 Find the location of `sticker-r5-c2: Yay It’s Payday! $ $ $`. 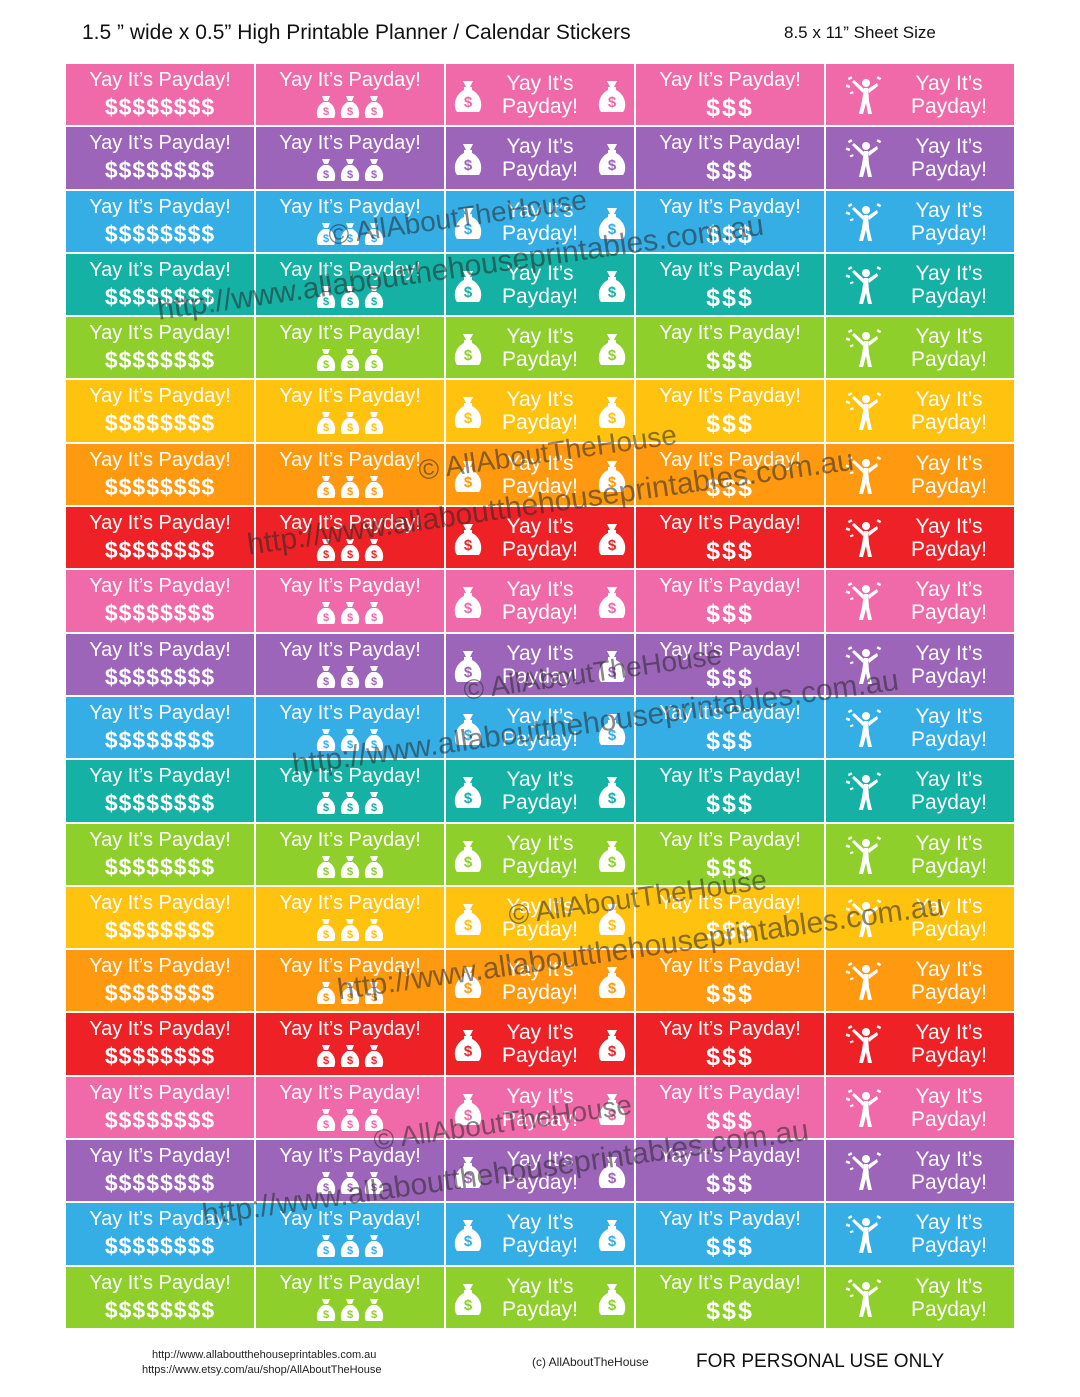

sticker-r5-c2: Yay It’s Payday! $ $ $ is located at coordinates (350, 348).